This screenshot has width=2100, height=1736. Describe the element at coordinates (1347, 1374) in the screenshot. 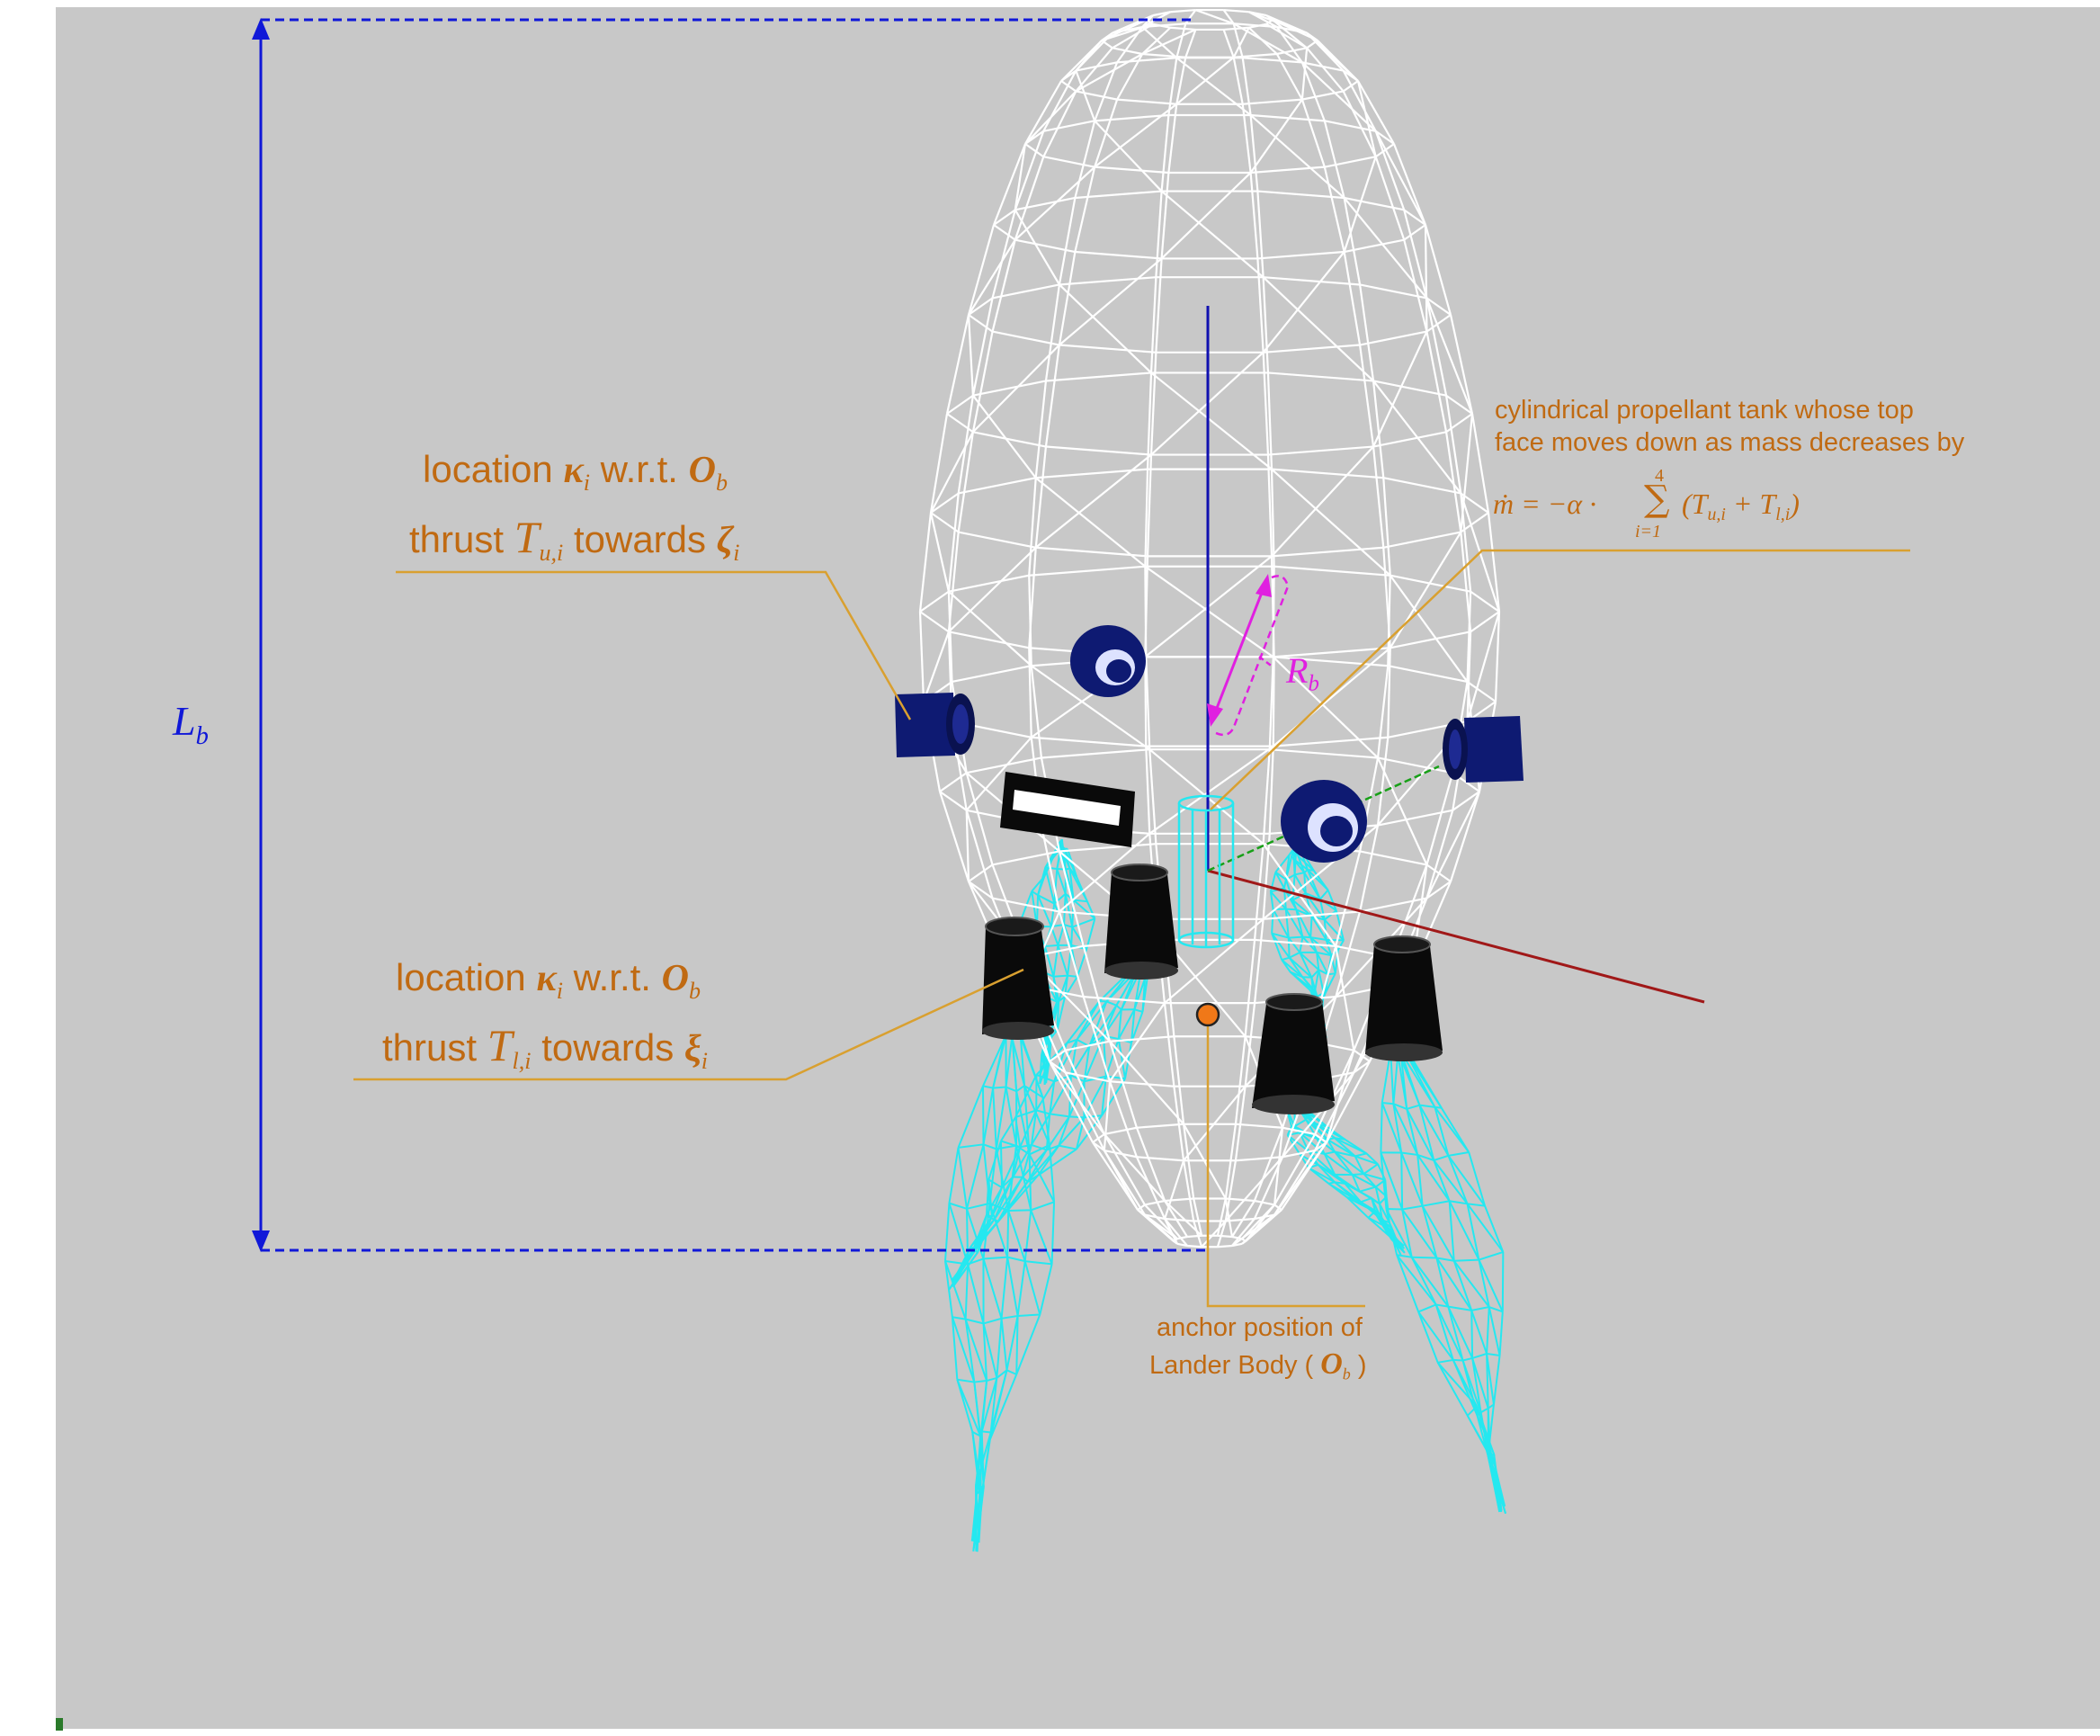

I see `anchor-origin-sub: b` at that location.